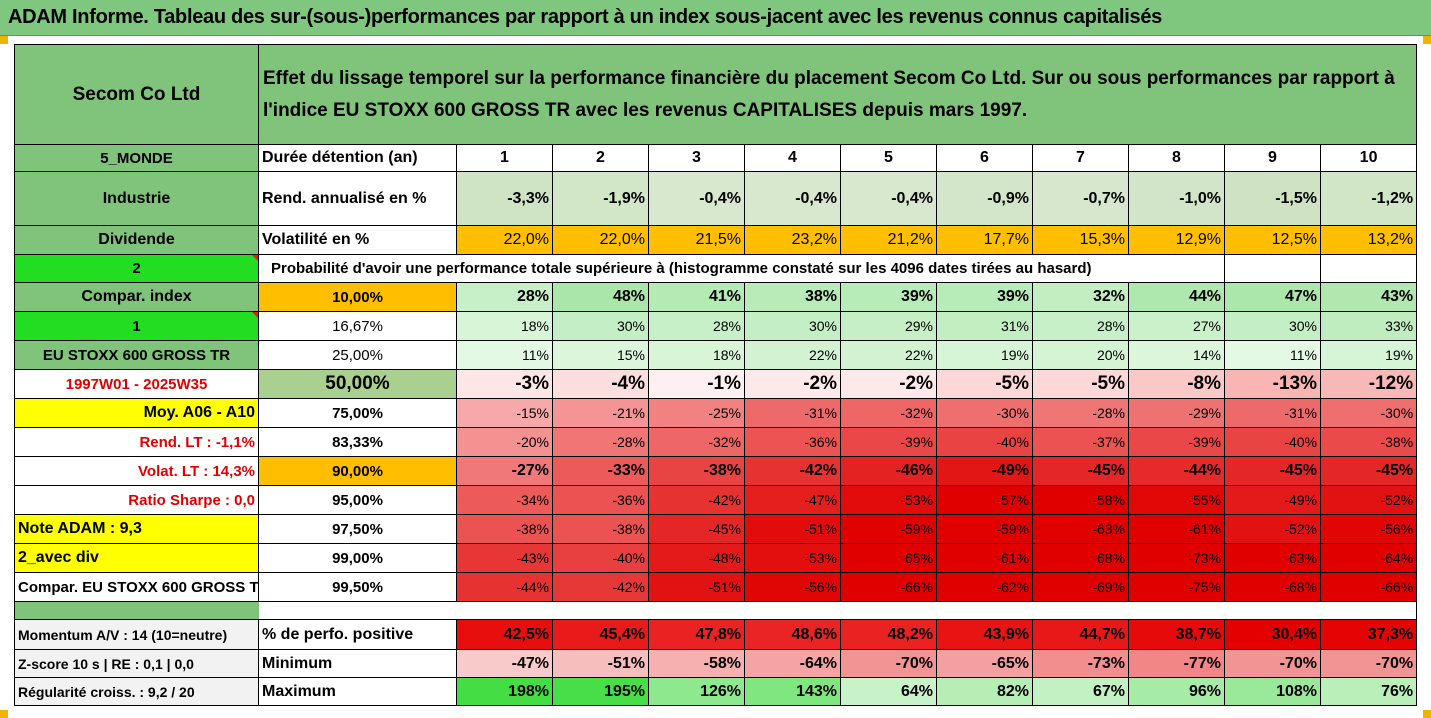  Describe the element at coordinates (1272, 500) in the screenshot. I see `percentile-value-cell: -49%` at that location.